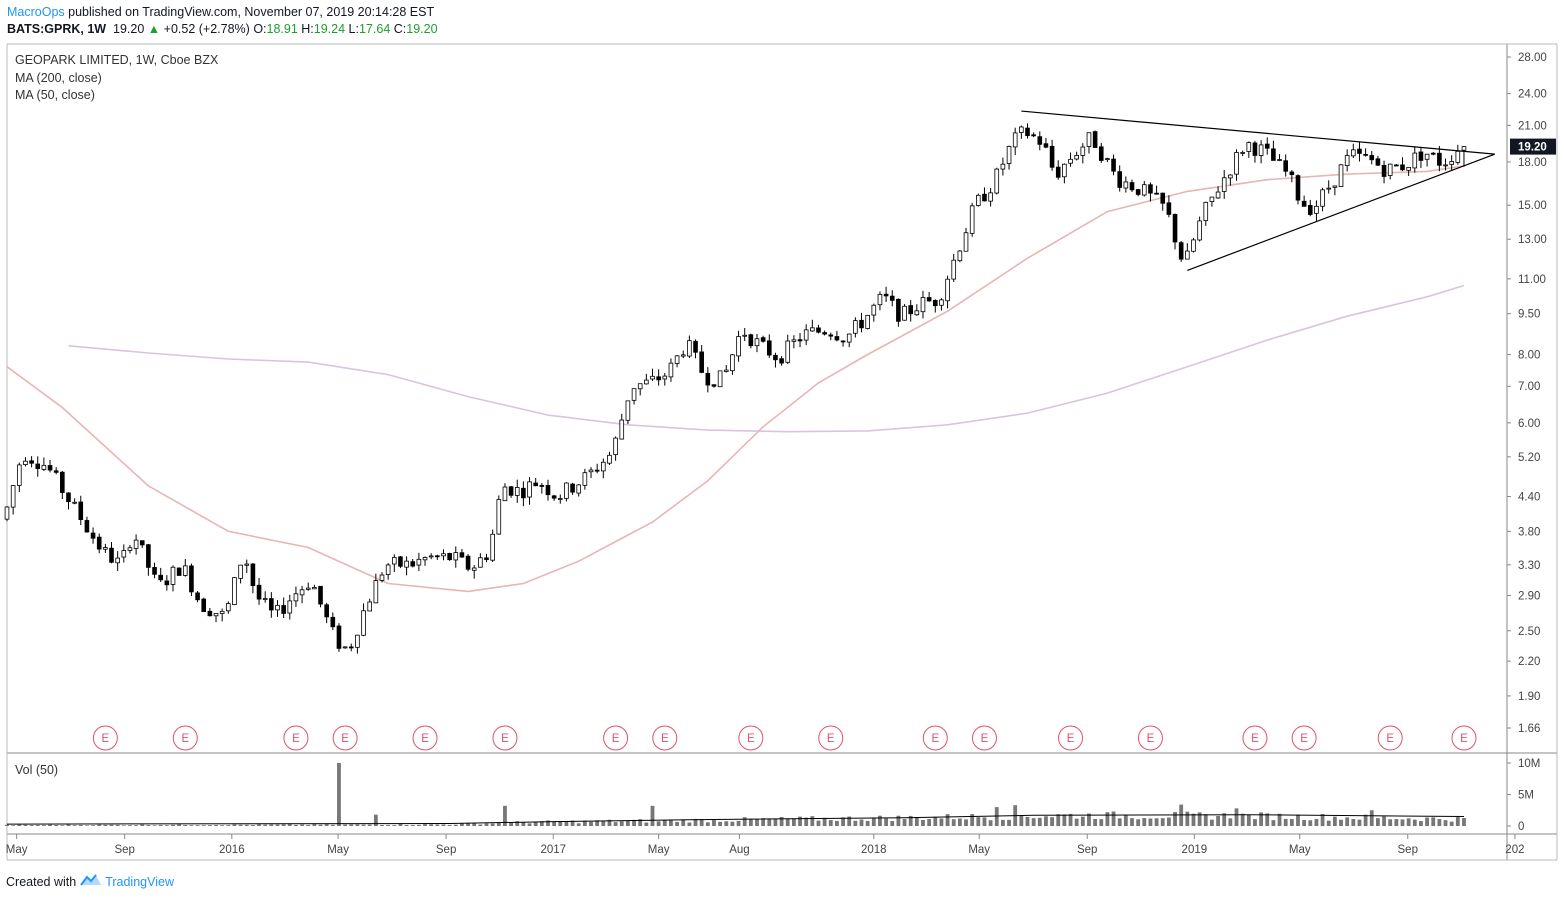  I want to click on price-tick-label: 13.00, so click(1532, 240).